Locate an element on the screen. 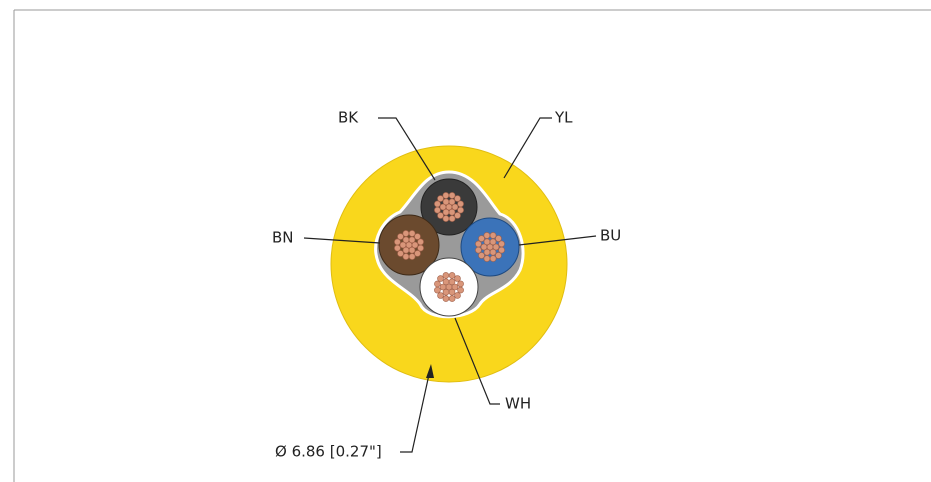 Image resolution: width=931 pixels, height=482 pixels. label-bu: BU is located at coordinates (610, 236).